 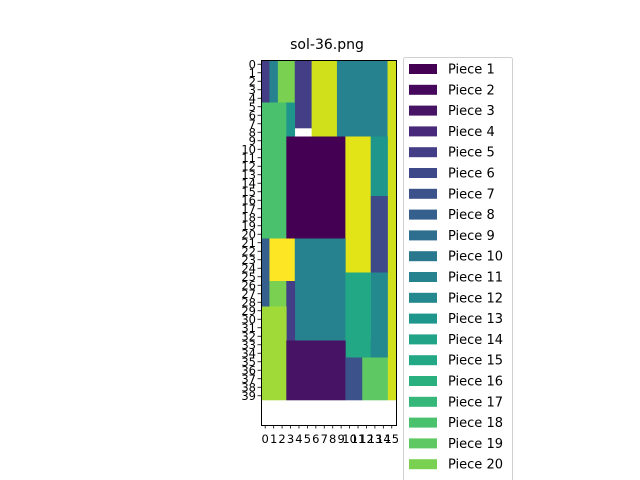 What do you see at coordinates (248, 302) in the screenshot?
I see `y-tick-label: 28` at bounding box center [248, 302].